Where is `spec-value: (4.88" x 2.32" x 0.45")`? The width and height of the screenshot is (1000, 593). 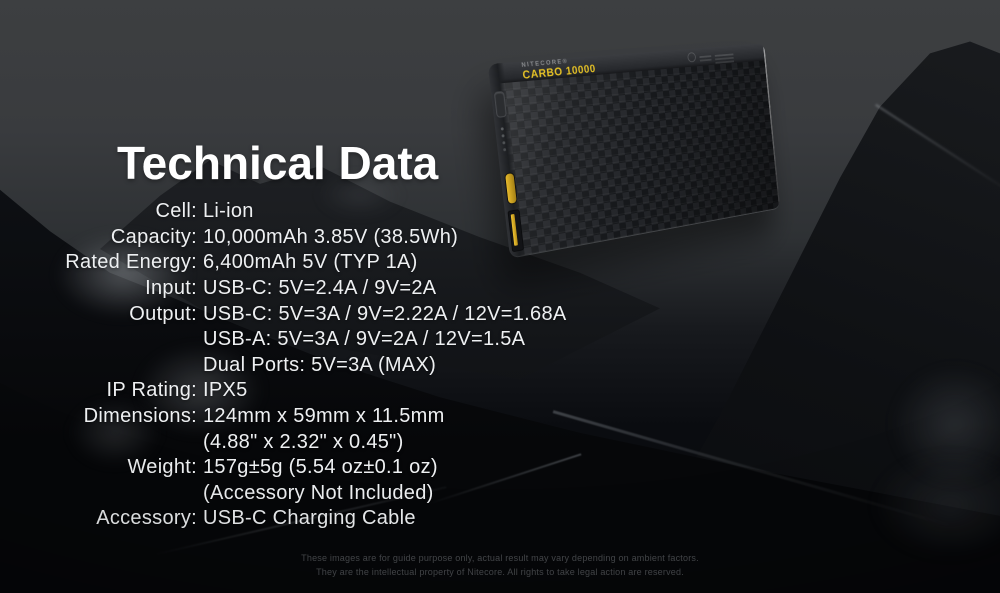 spec-value: (4.88" x 2.32" x 0.45") is located at coordinates (303, 441).